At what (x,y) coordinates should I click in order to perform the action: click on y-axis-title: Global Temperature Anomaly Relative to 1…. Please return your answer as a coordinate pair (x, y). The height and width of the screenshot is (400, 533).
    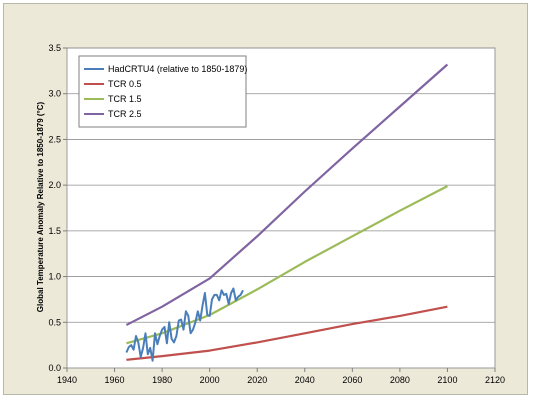
    Looking at the image, I should click on (40, 206).